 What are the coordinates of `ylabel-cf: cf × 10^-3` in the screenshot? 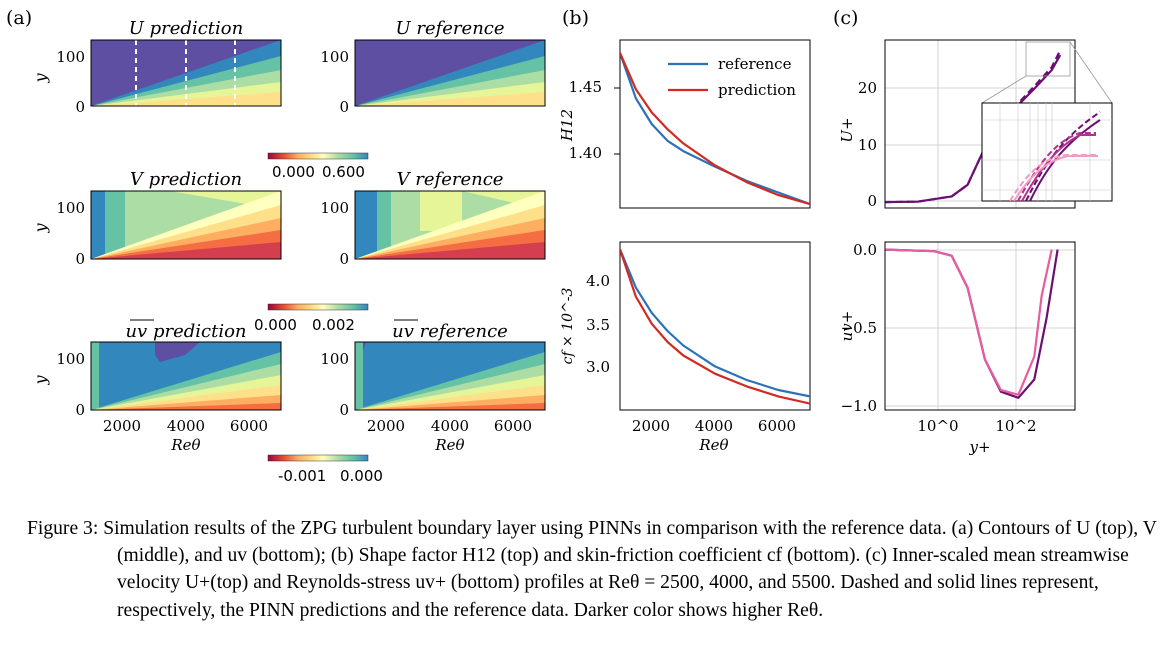 It's located at (568, 325).